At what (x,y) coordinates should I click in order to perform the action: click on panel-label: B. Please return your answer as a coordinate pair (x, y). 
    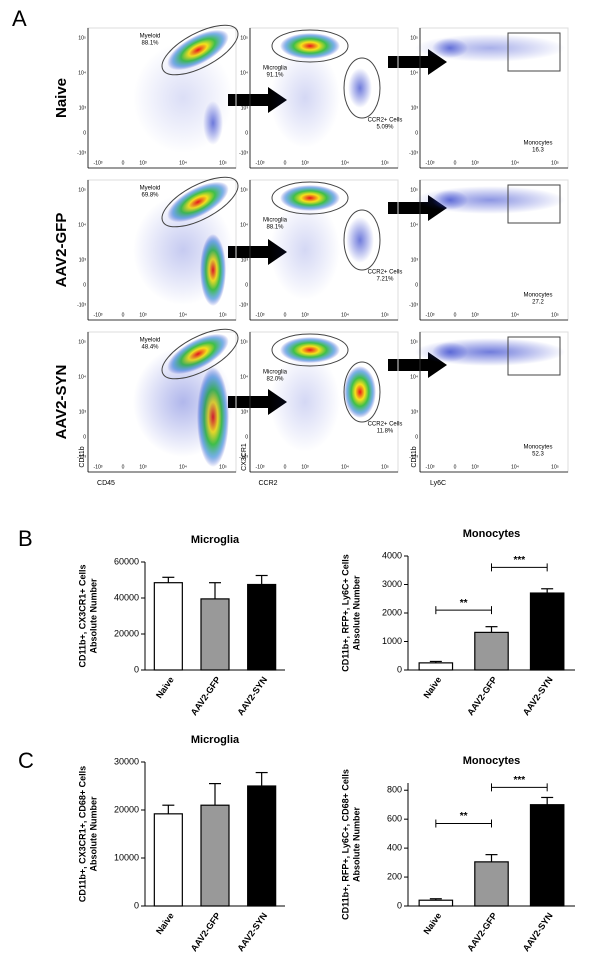
    Looking at the image, I should click on (25, 538).